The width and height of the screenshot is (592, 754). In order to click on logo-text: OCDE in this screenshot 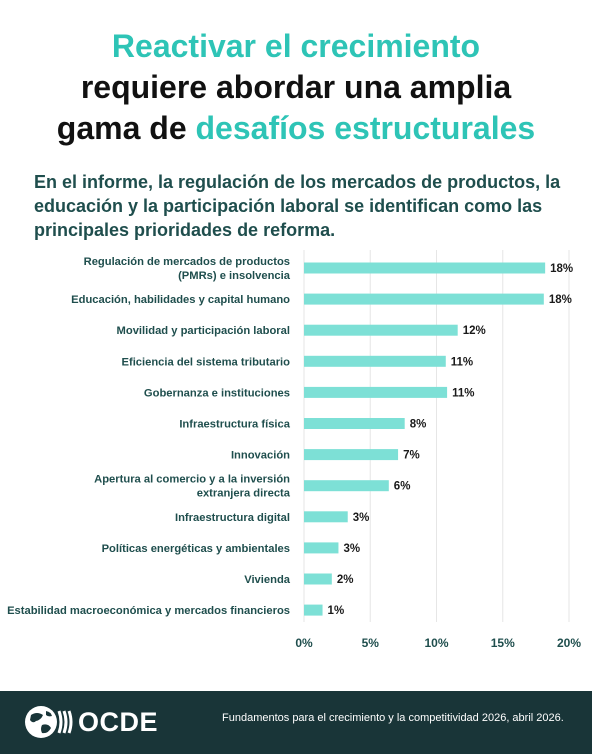, I will do `click(118, 721)`.